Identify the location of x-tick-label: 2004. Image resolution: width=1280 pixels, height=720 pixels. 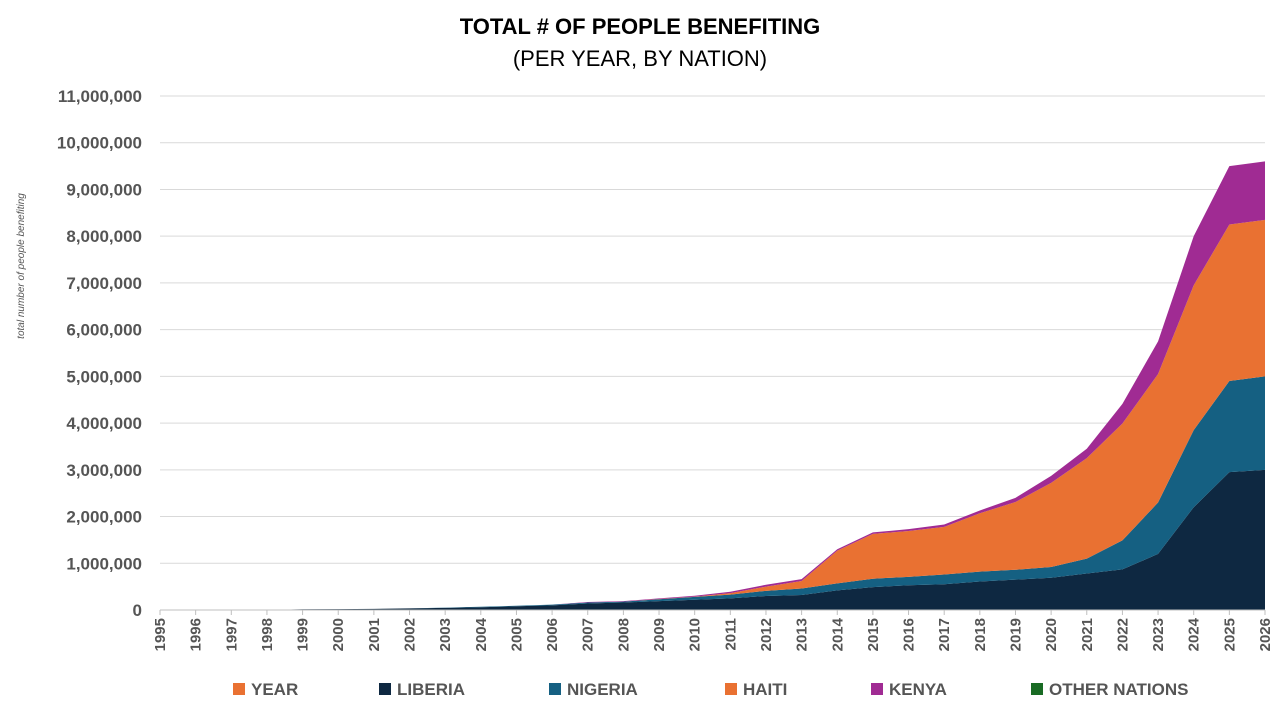
(481, 634).